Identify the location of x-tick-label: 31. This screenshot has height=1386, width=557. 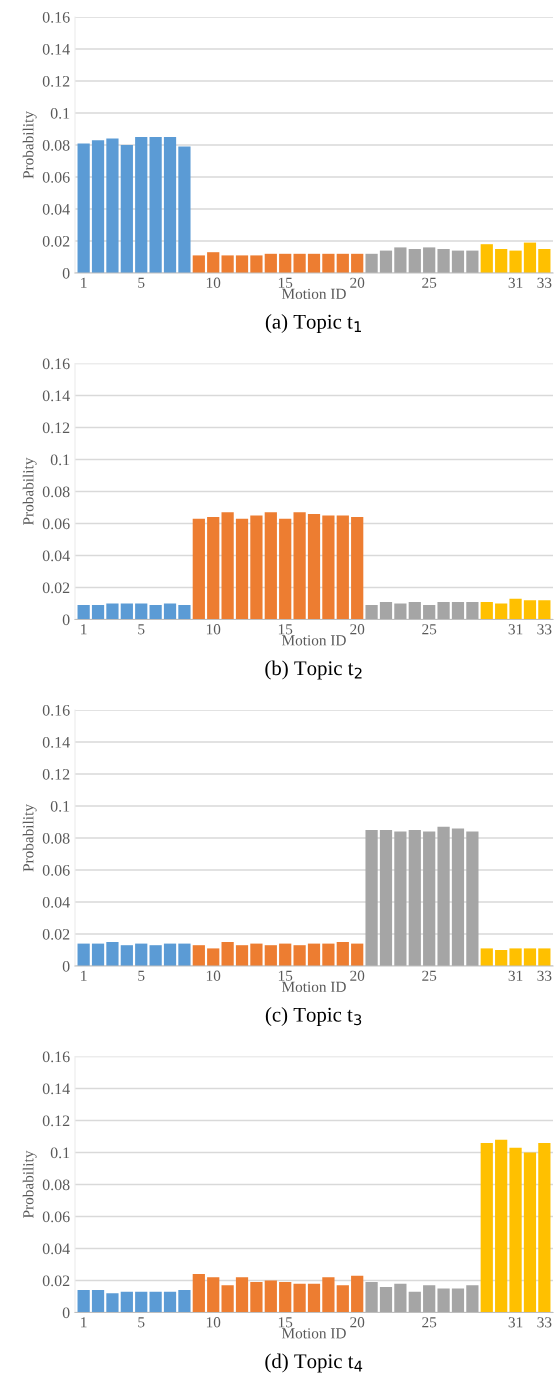
(515, 975).